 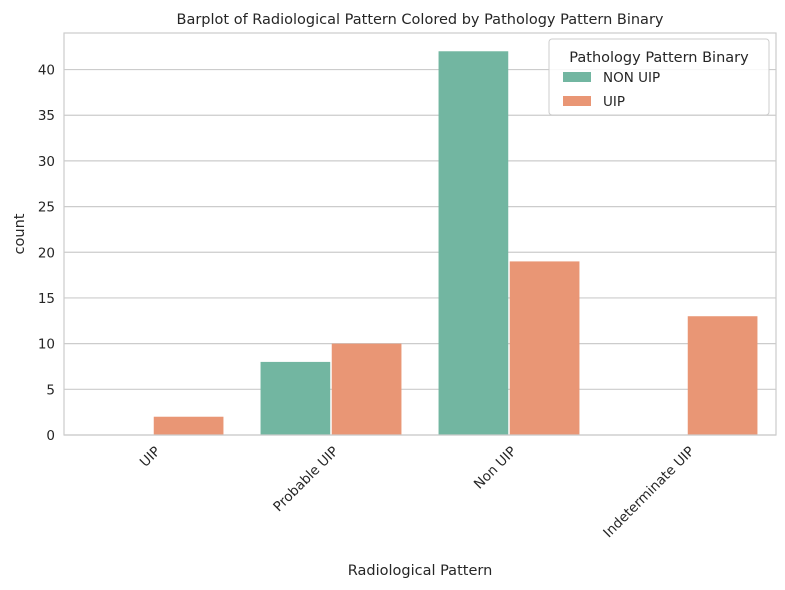 What do you see at coordinates (46, 116) in the screenshot?
I see `y-tick-label: 35` at bounding box center [46, 116].